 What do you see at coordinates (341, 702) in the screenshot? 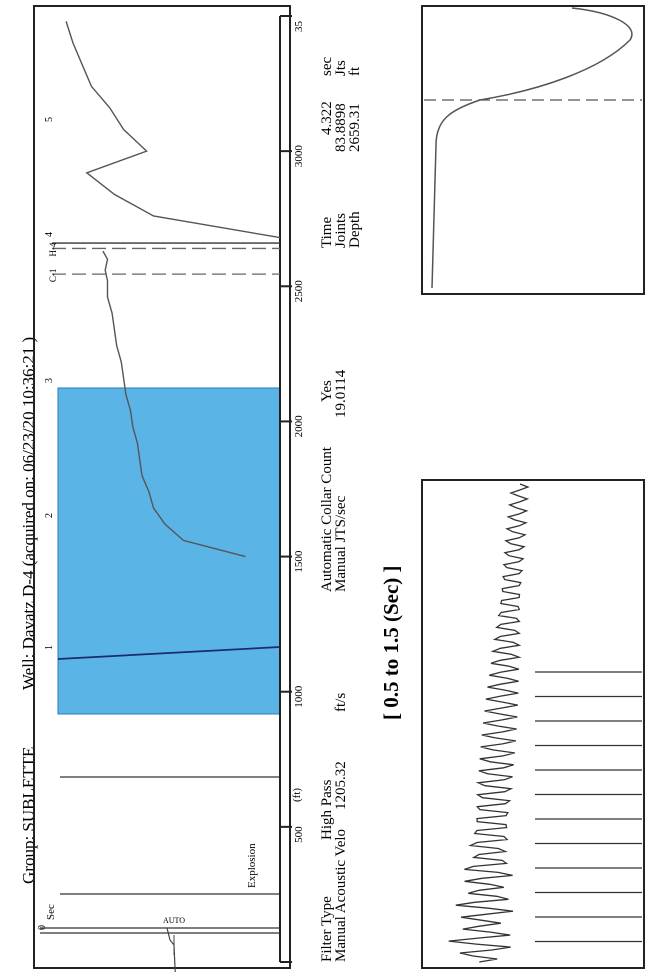
I see `velocity-unit: ft/s` at bounding box center [341, 702].